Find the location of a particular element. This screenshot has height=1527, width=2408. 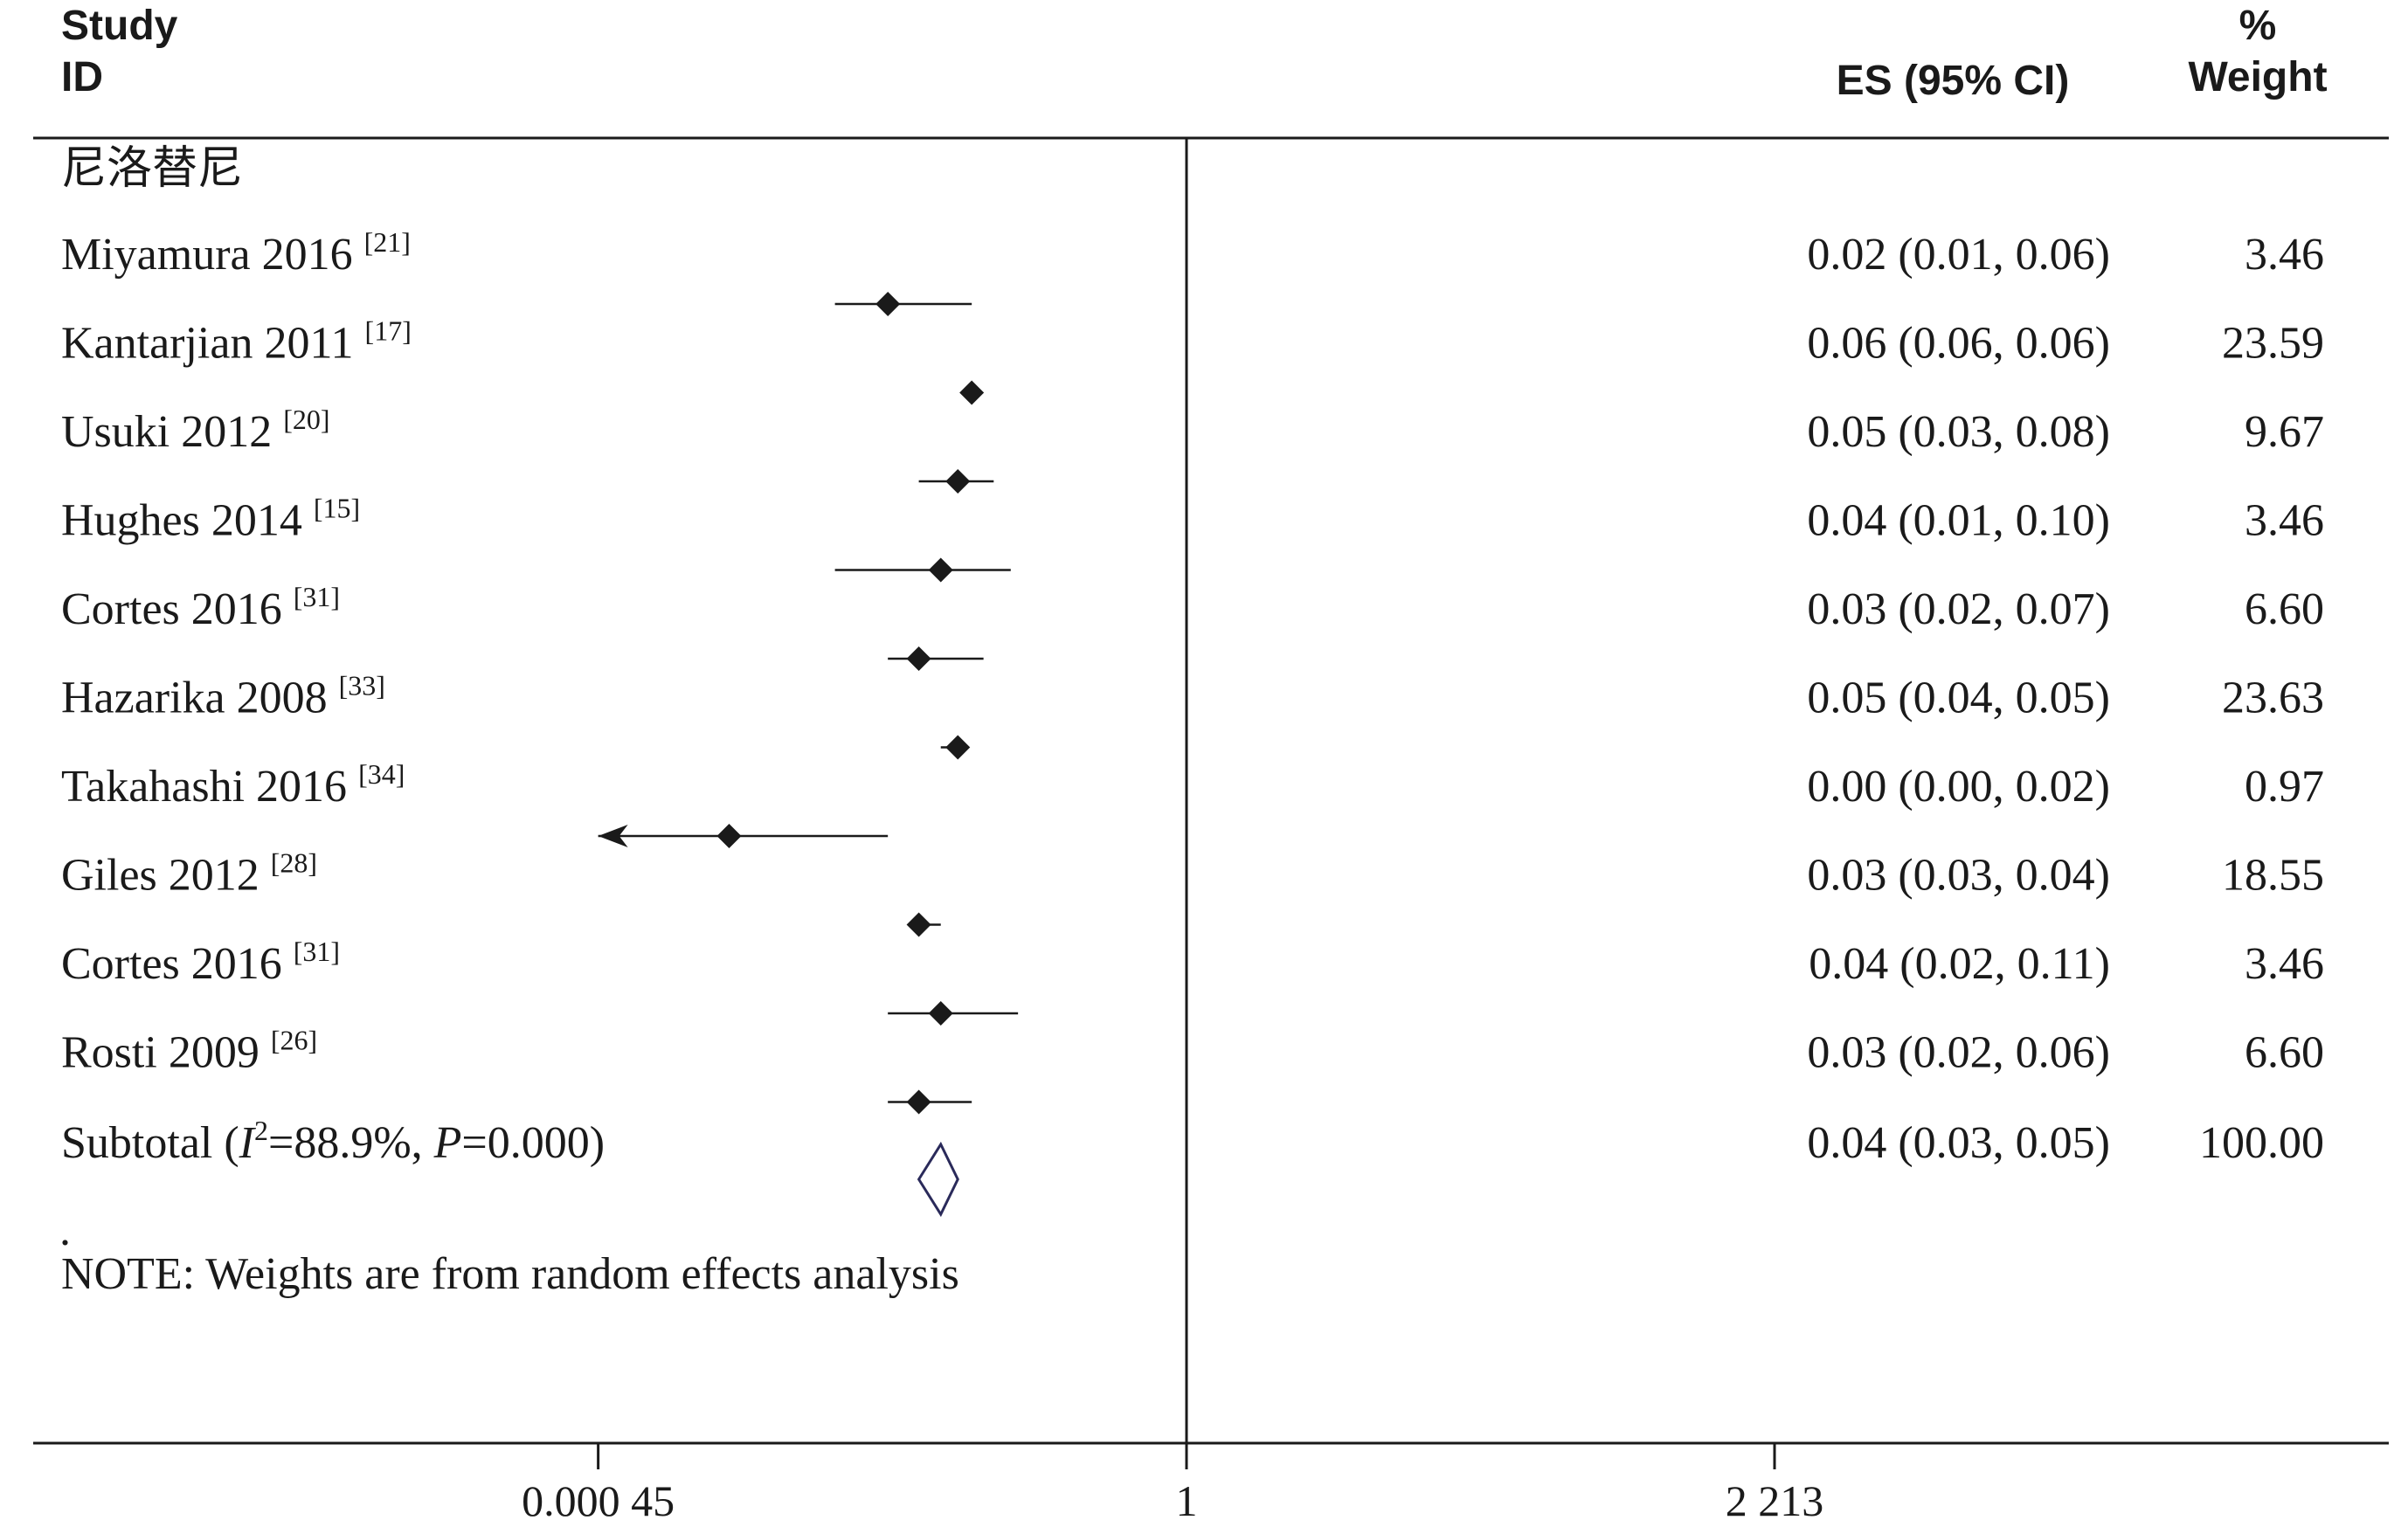

subtotal-es: 0.04 (0.03, 0.05) is located at coordinates (1959, 1143).